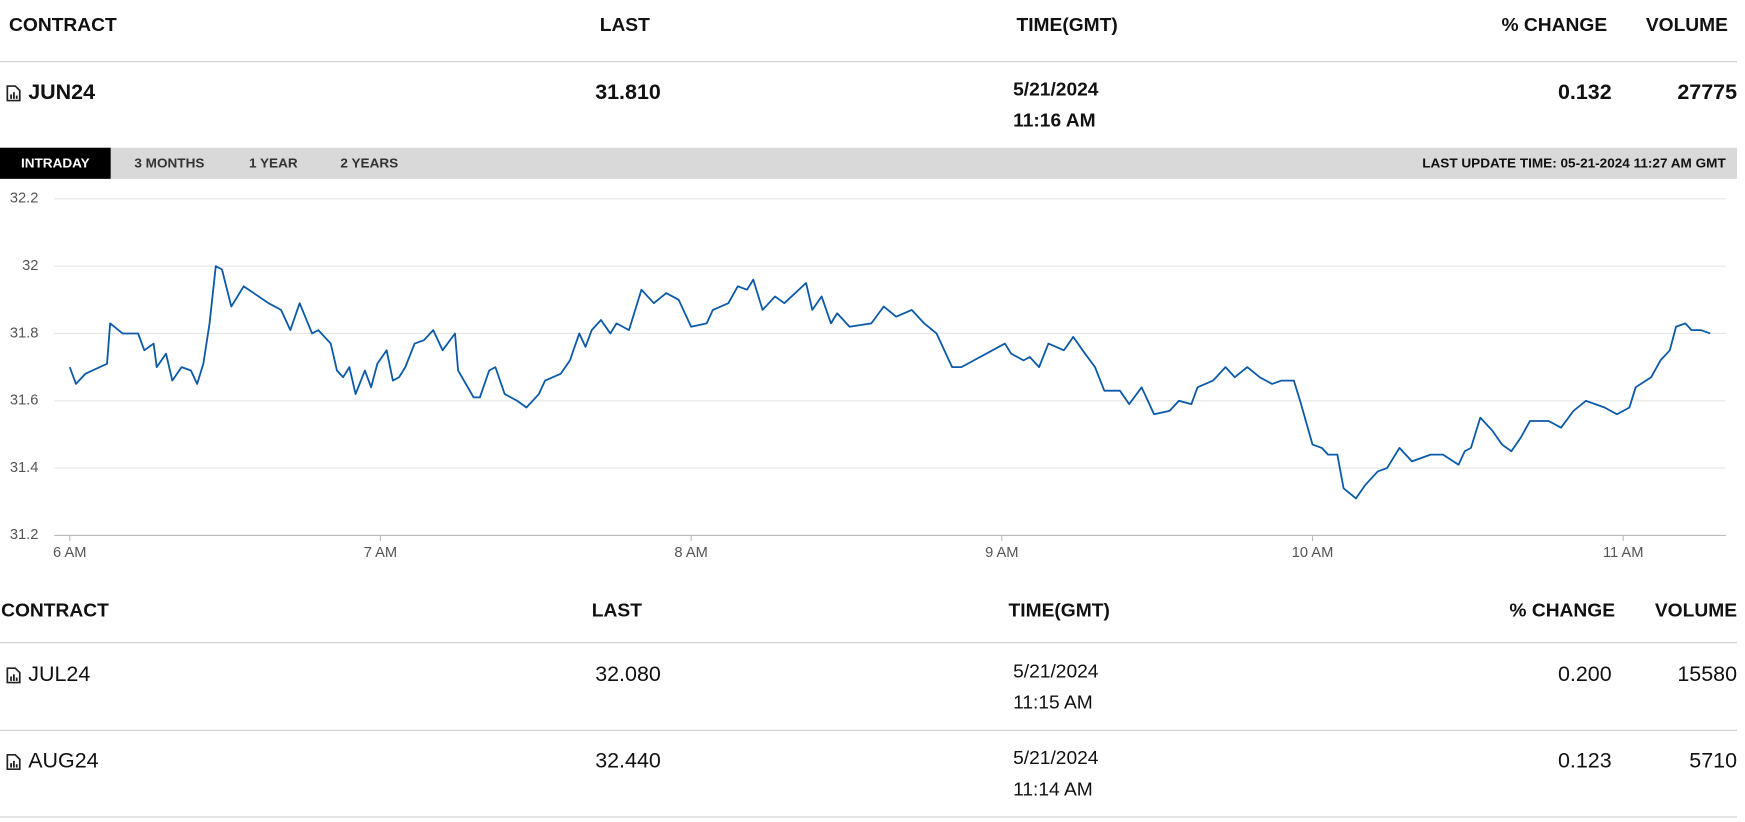 Image resolution: width=1745 pixels, height=822 pixels. I want to click on x-tick-label: 11 AM, so click(1623, 553).